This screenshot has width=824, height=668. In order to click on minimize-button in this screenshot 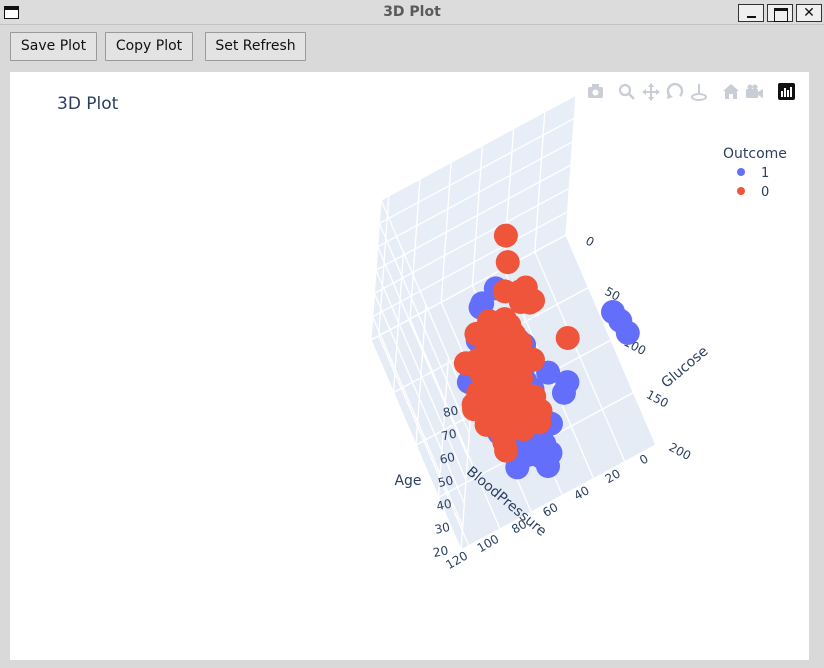, I will do `click(751, 13)`.